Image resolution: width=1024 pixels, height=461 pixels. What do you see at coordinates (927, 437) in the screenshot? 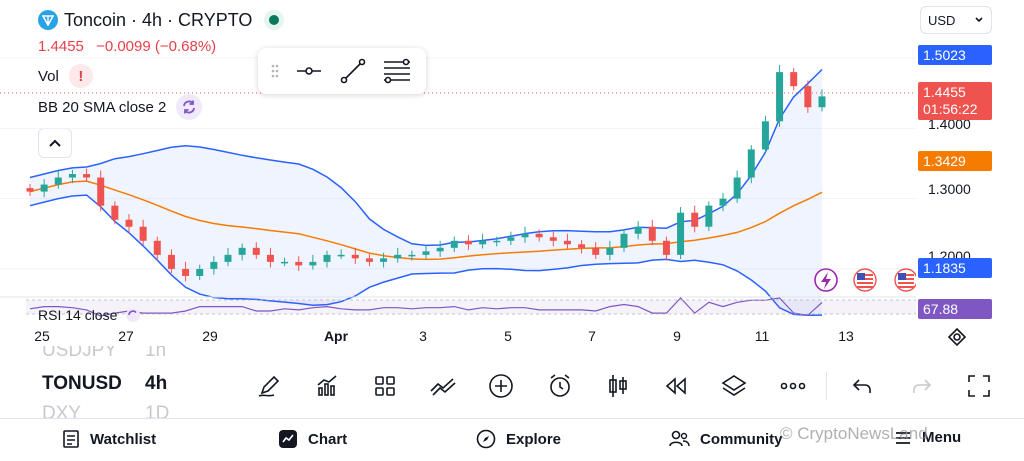
I see `nav-menu: Menu` at bounding box center [927, 437].